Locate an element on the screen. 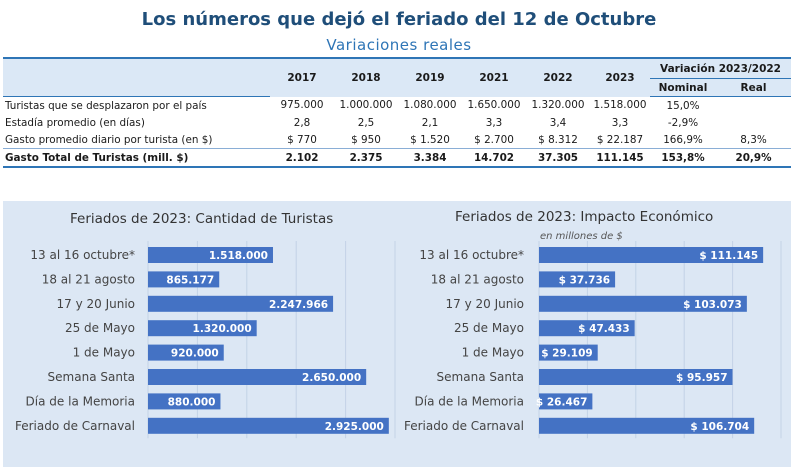 The image size is (798, 473). table-cell: 975.000 is located at coordinates (302, 105).